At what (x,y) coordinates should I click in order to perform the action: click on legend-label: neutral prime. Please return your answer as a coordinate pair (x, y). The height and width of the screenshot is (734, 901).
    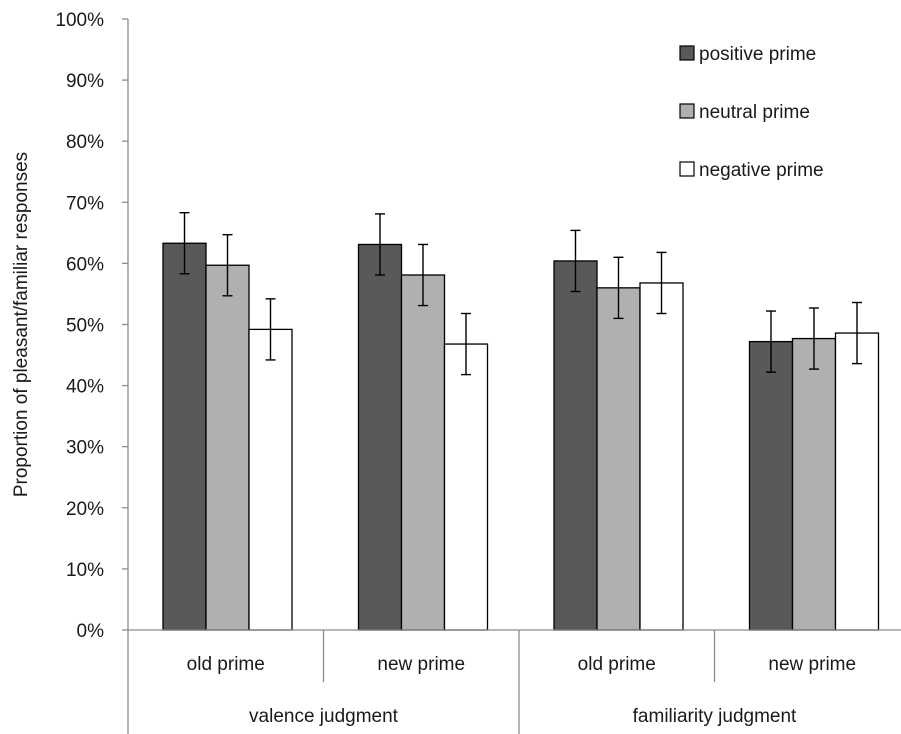
    Looking at the image, I should click on (754, 112).